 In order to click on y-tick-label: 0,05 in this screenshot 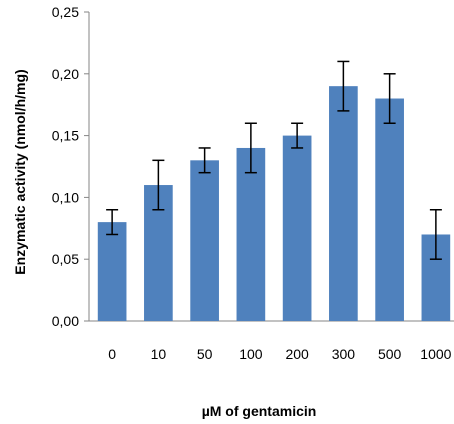, I will do `click(65, 259)`.